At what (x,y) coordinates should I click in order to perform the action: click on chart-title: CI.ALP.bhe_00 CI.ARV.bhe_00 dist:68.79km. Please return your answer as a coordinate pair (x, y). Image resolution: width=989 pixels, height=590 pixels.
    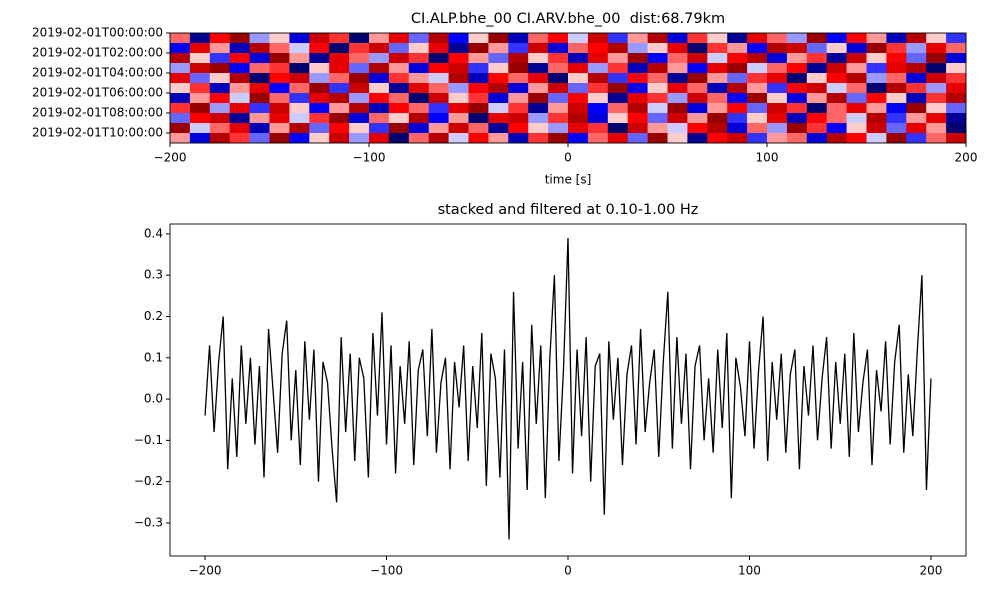
    Looking at the image, I should click on (568, 19).